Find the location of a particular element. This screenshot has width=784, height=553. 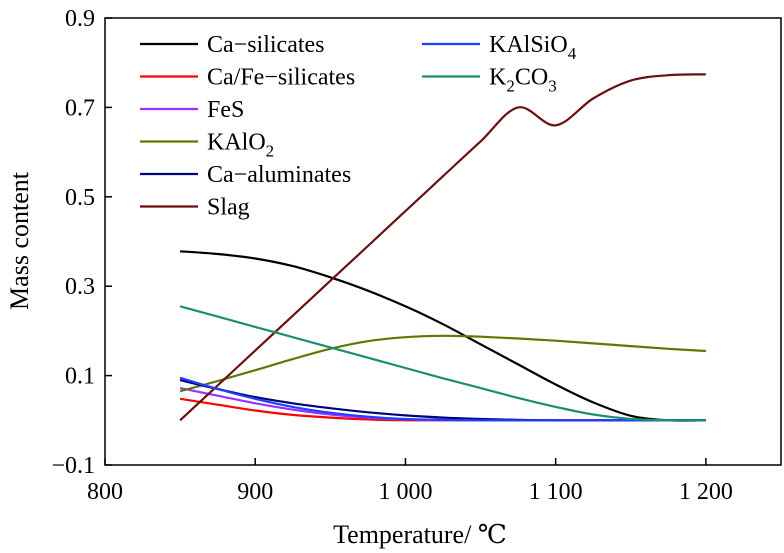

y-tick-label: 0.9 is located at coordinates (80, 19).